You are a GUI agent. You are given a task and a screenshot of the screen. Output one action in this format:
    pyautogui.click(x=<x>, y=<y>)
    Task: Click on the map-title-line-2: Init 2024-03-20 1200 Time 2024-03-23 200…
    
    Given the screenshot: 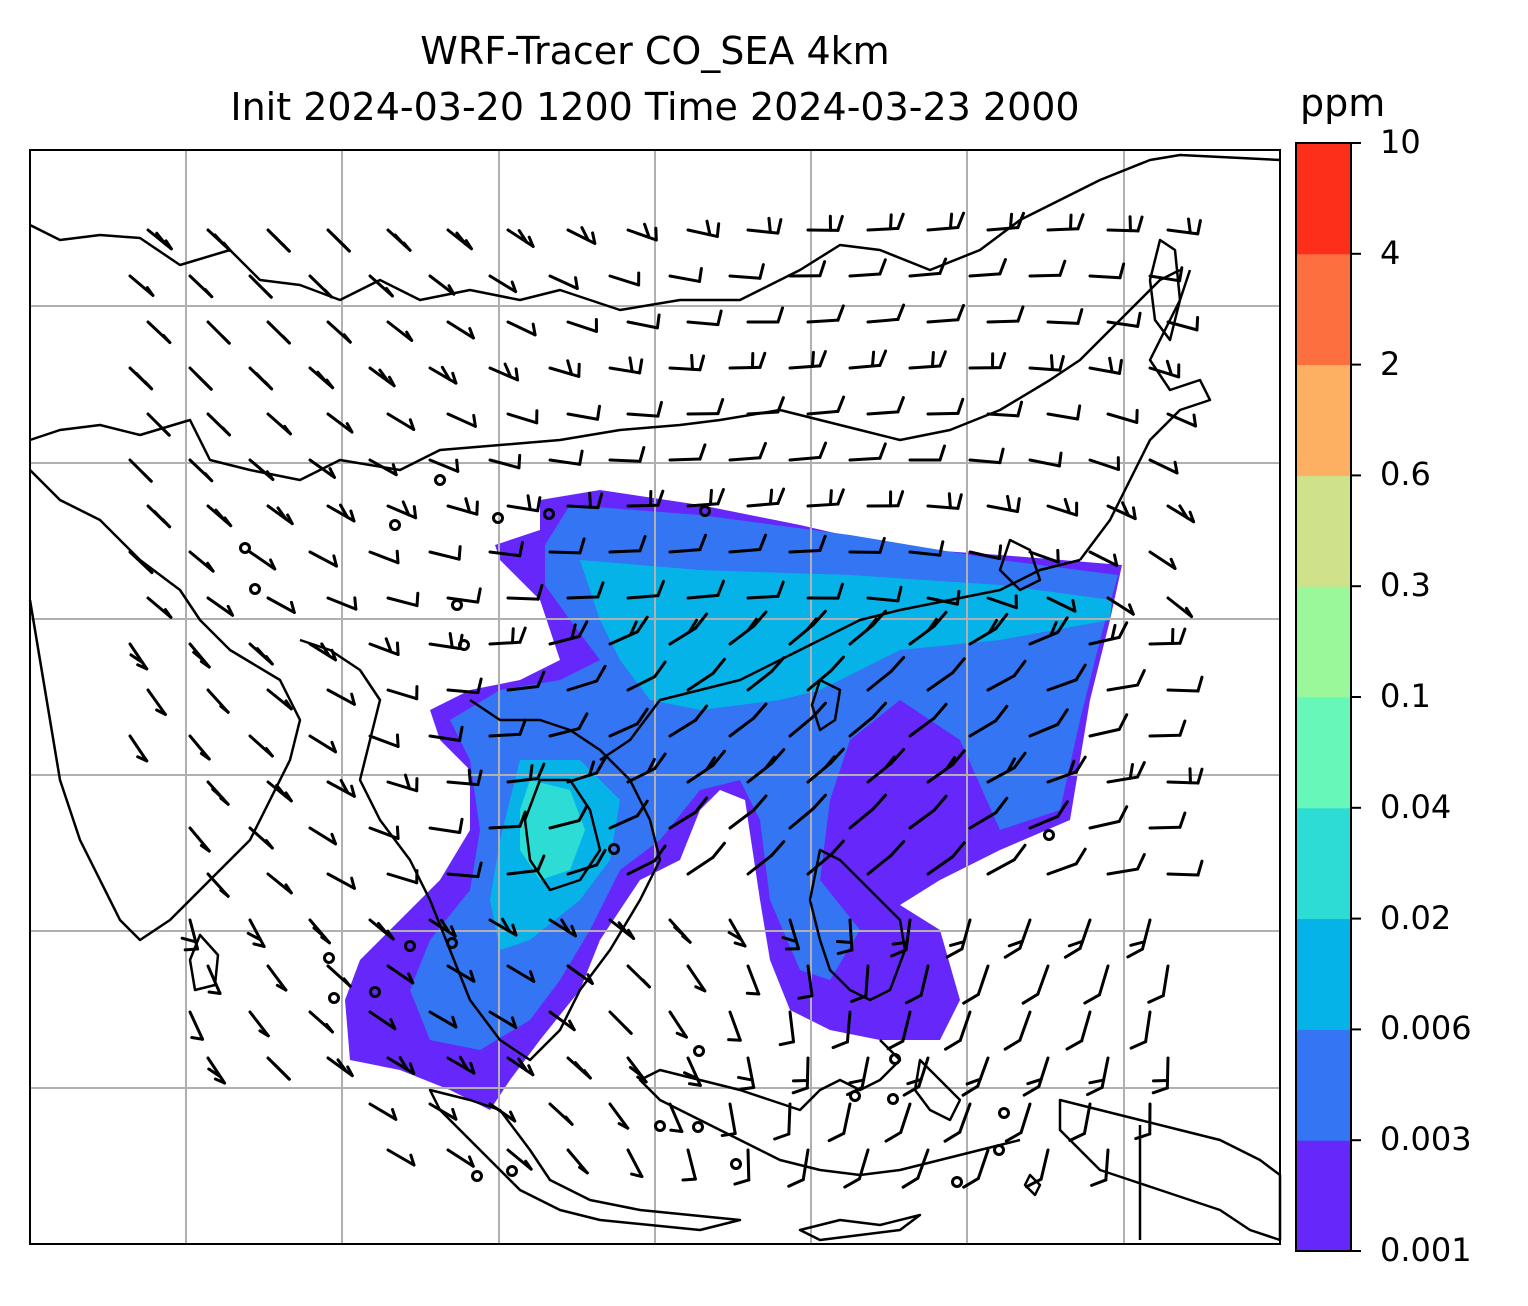 What is the action you would take?
    pyautogui.click(x=655, y=107)
    